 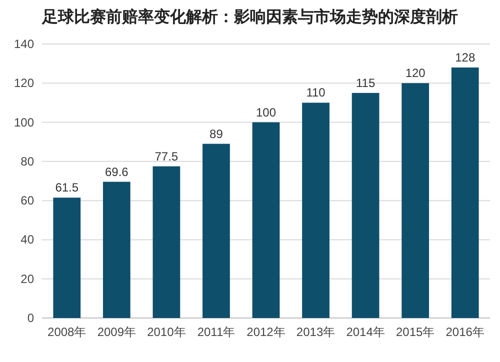 I want to click on data-label: 115, so click(x=366, y=83).